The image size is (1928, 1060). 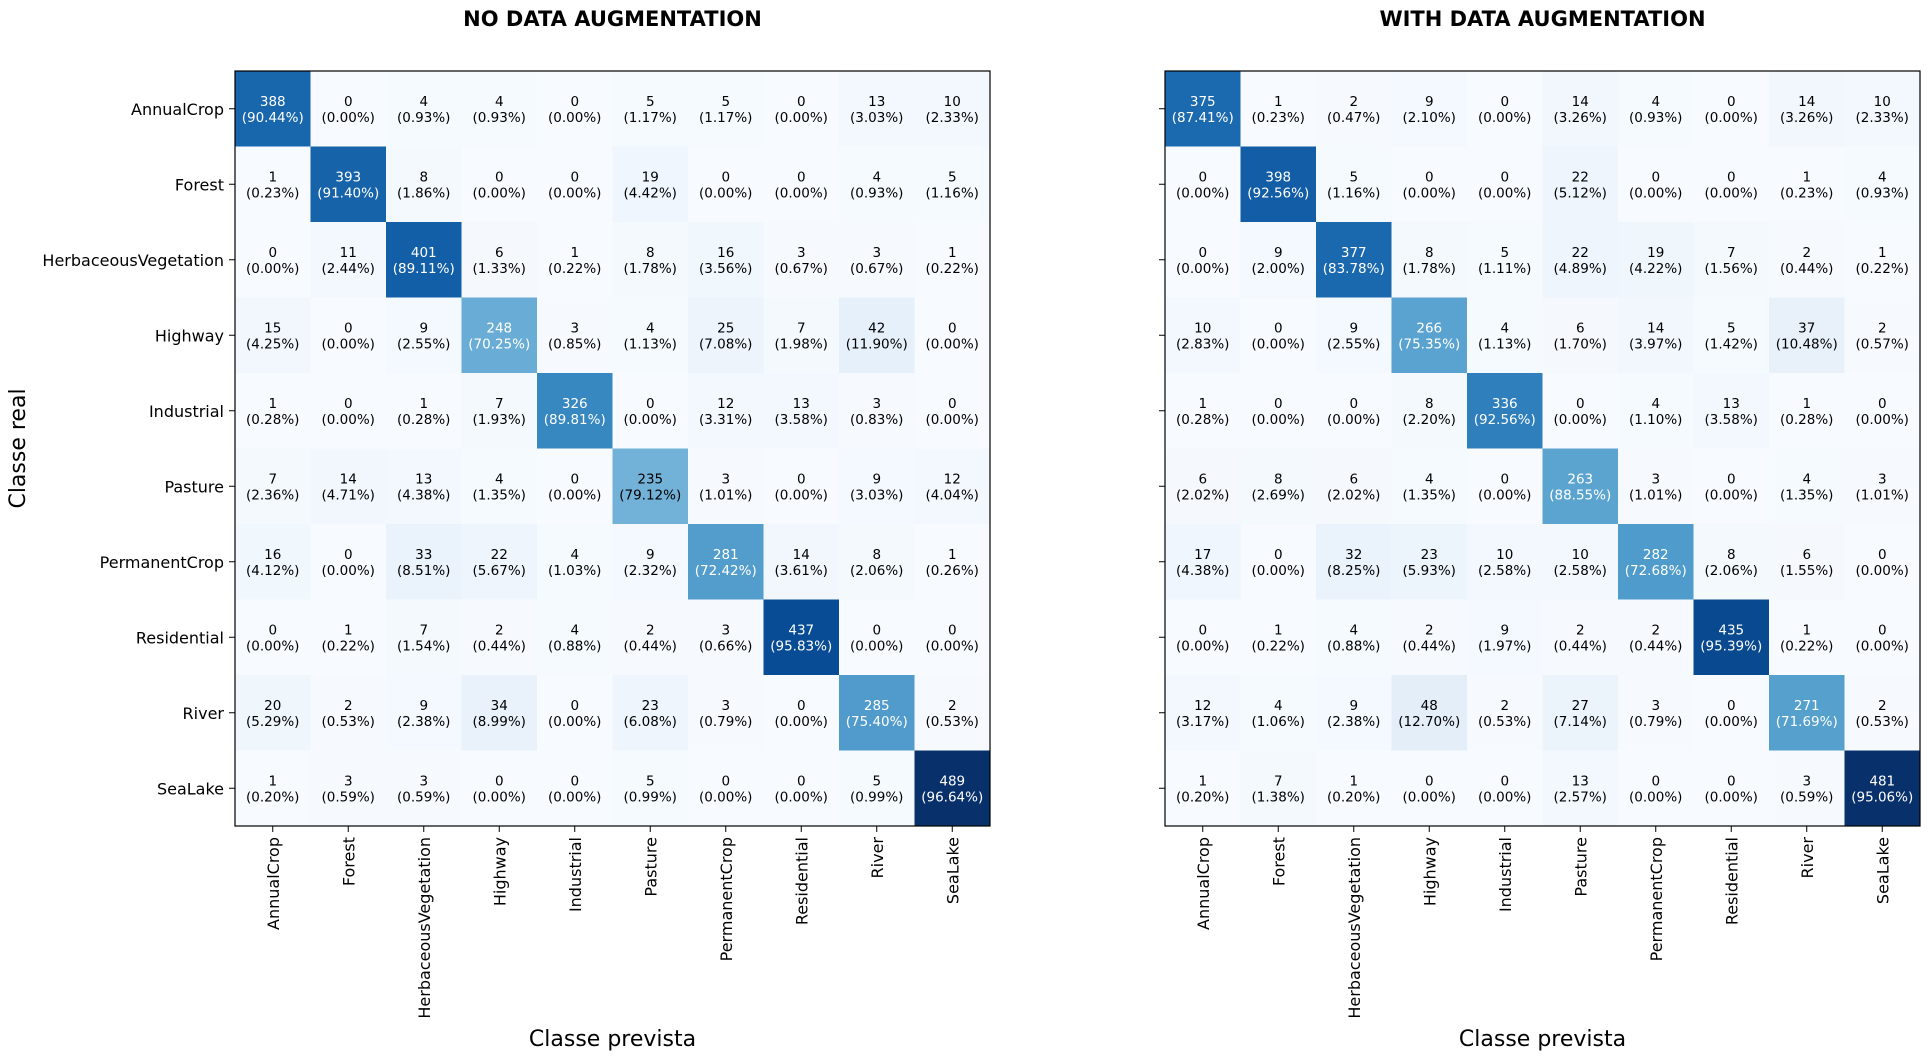 I want to click on cell-percentage-label: (4.04%), so click(x=952, y=495).